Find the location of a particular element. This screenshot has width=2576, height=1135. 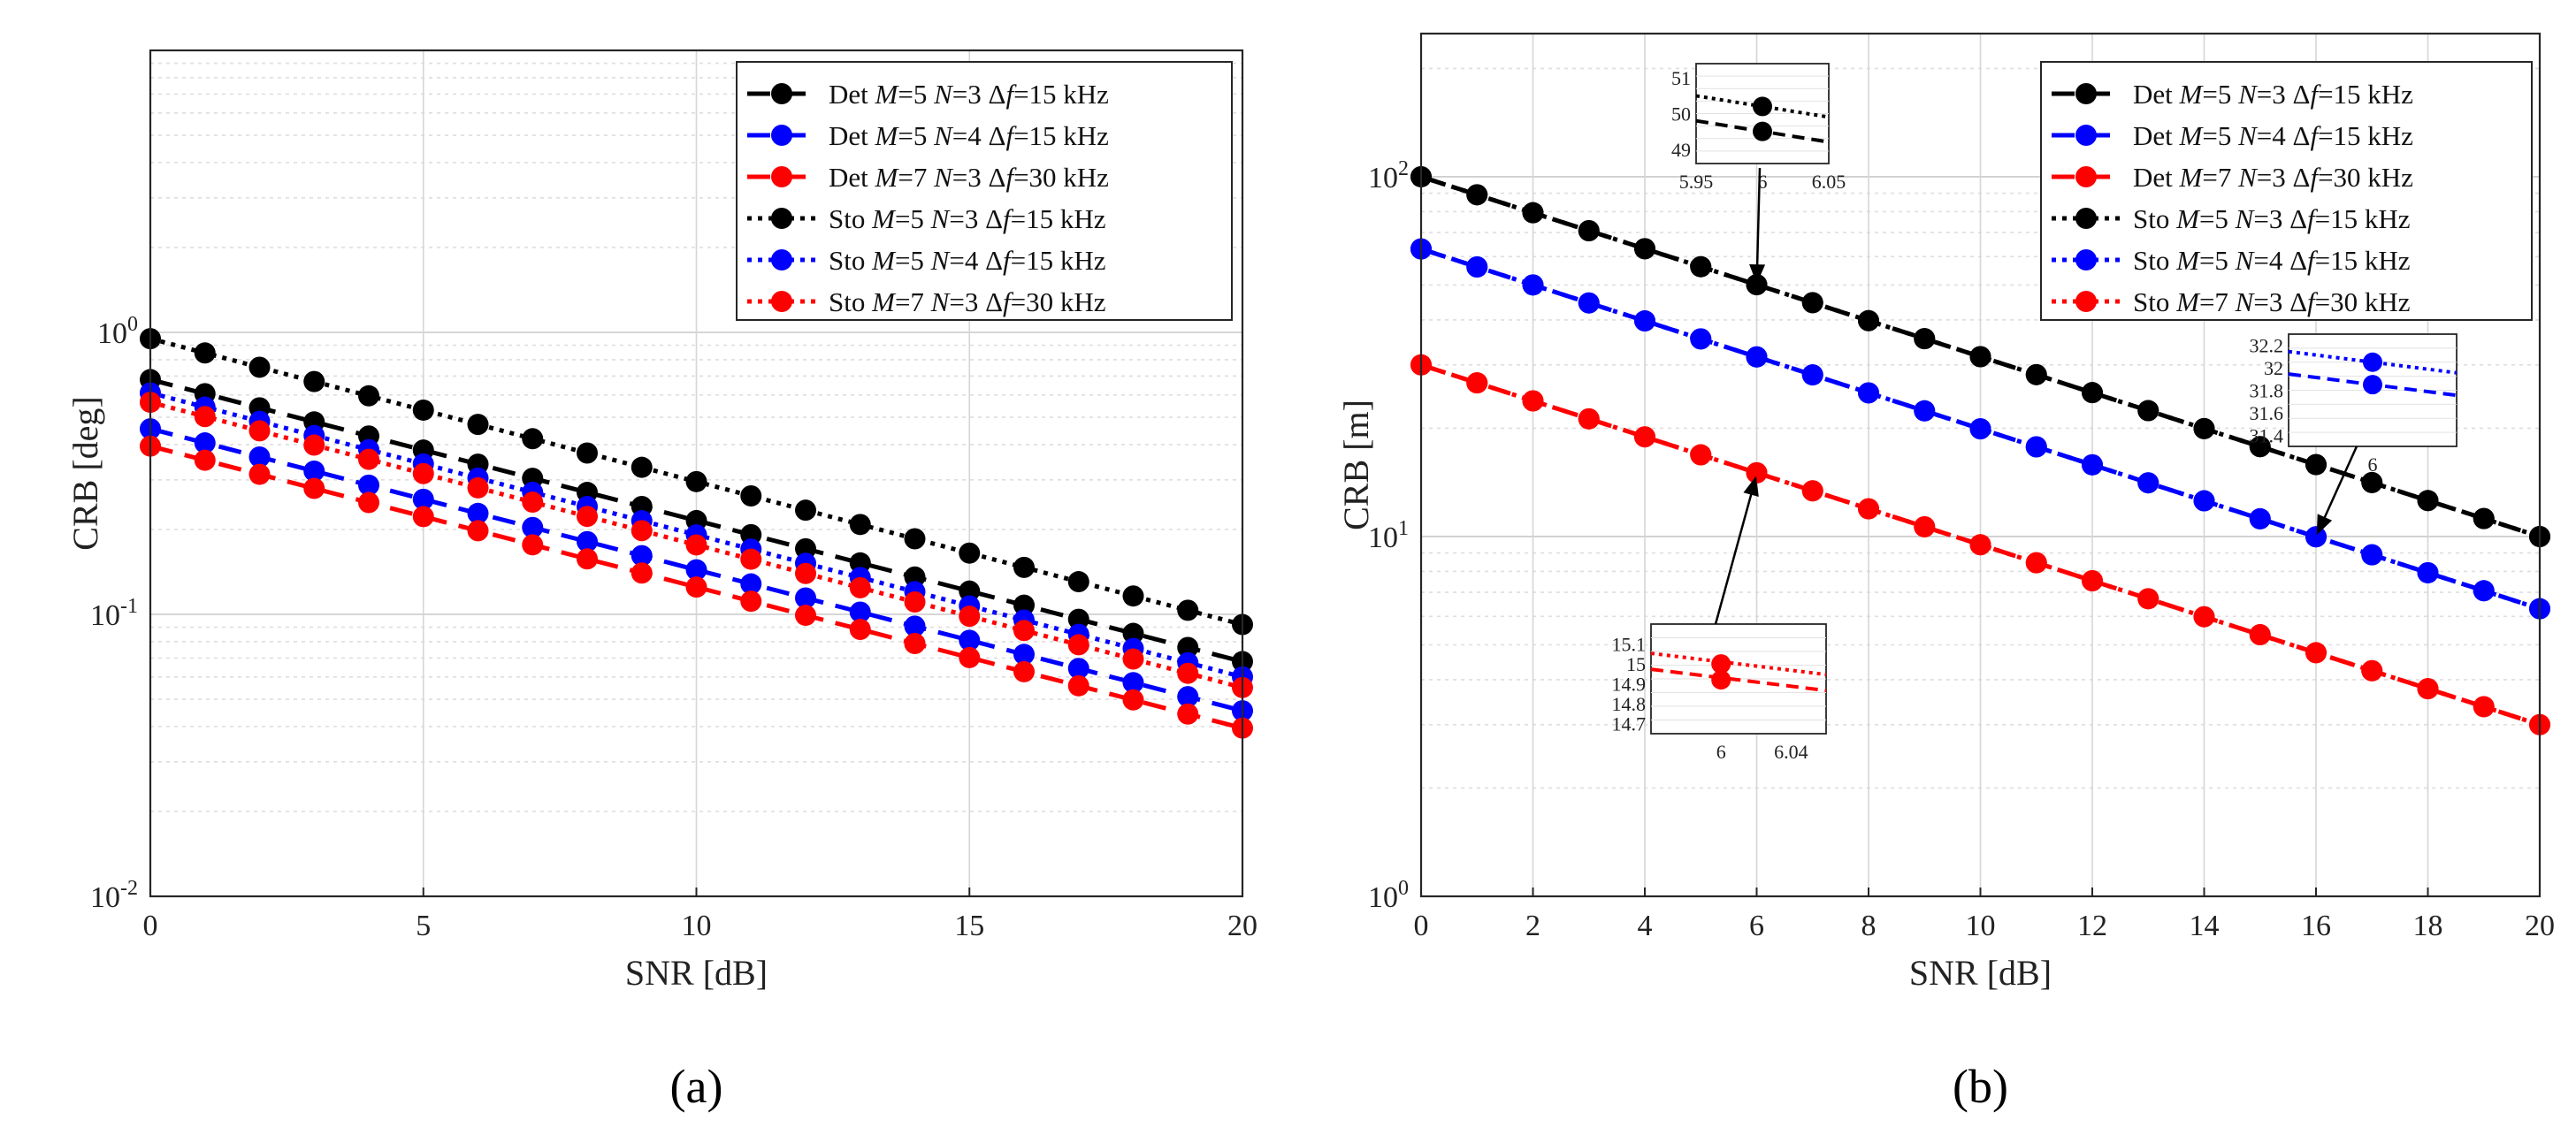

x-tick-label: 12 is located at coordinates (2092, 926).